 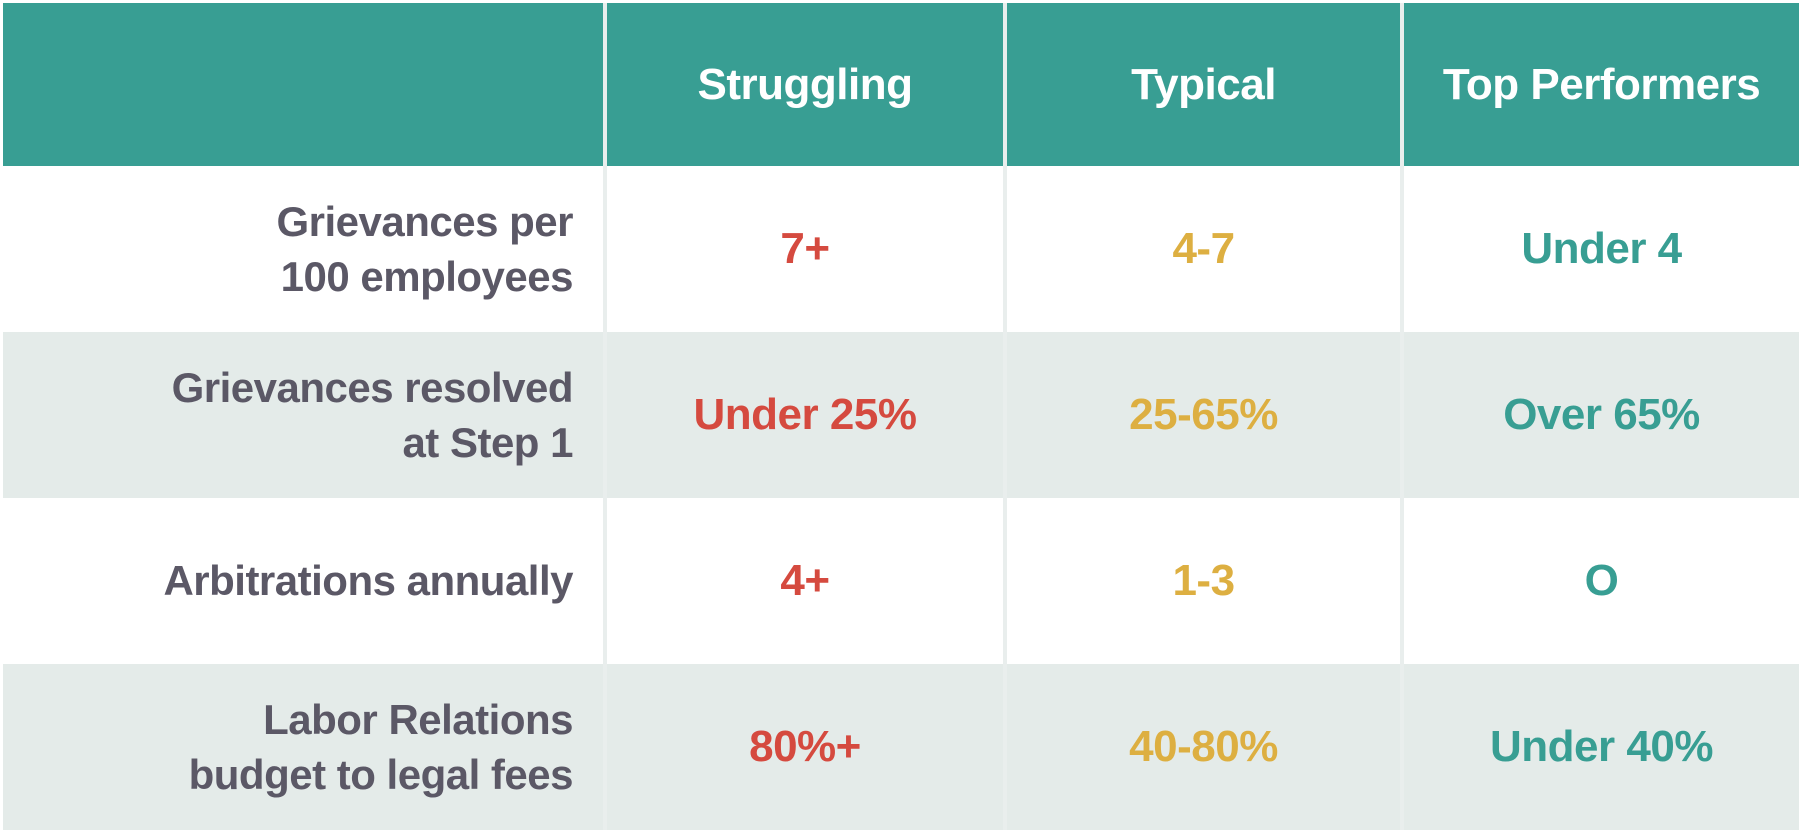 I want to click on row-label-grievances-resolved-step1: Grievances resolved at Step 1, so click(x=372, y=414).